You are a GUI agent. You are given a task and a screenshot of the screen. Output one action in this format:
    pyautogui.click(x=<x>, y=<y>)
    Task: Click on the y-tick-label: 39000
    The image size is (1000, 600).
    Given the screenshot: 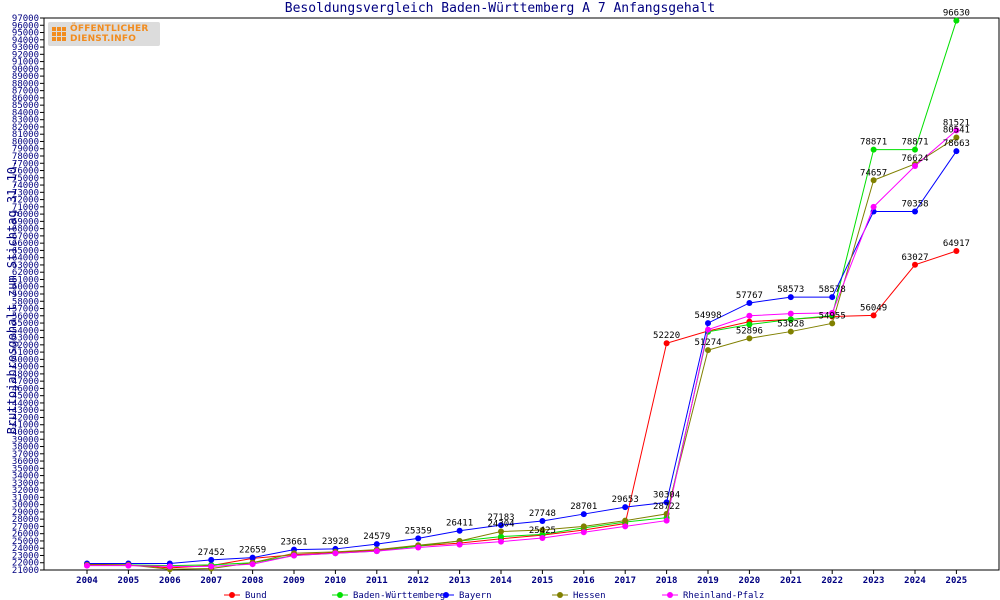 What is the action you would take?
    pyautogui.click(x=25, y=440)
    